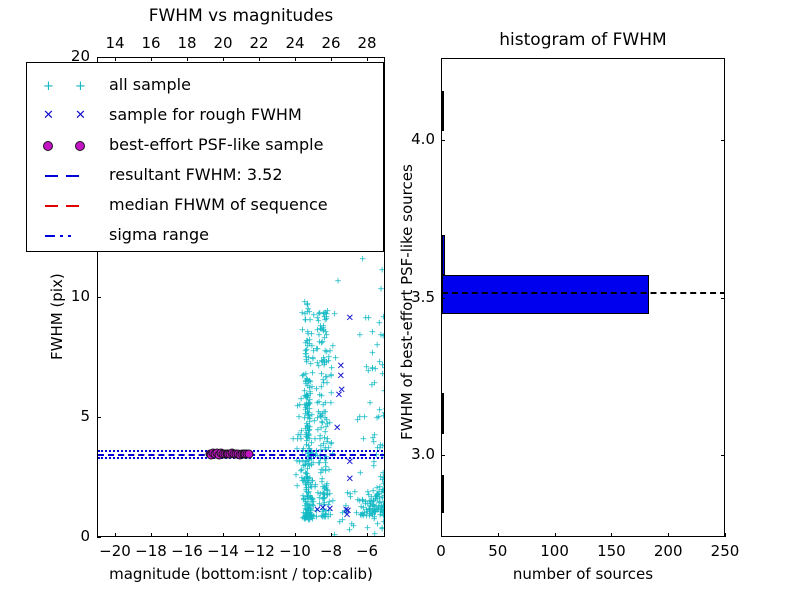 Image resolution: width=800 pixels, height=600 pixels. What do you see at coordinates (205, 236) in the screenshot?
I see `legend-row-5: sigma range` at bounding box center [205, 236].